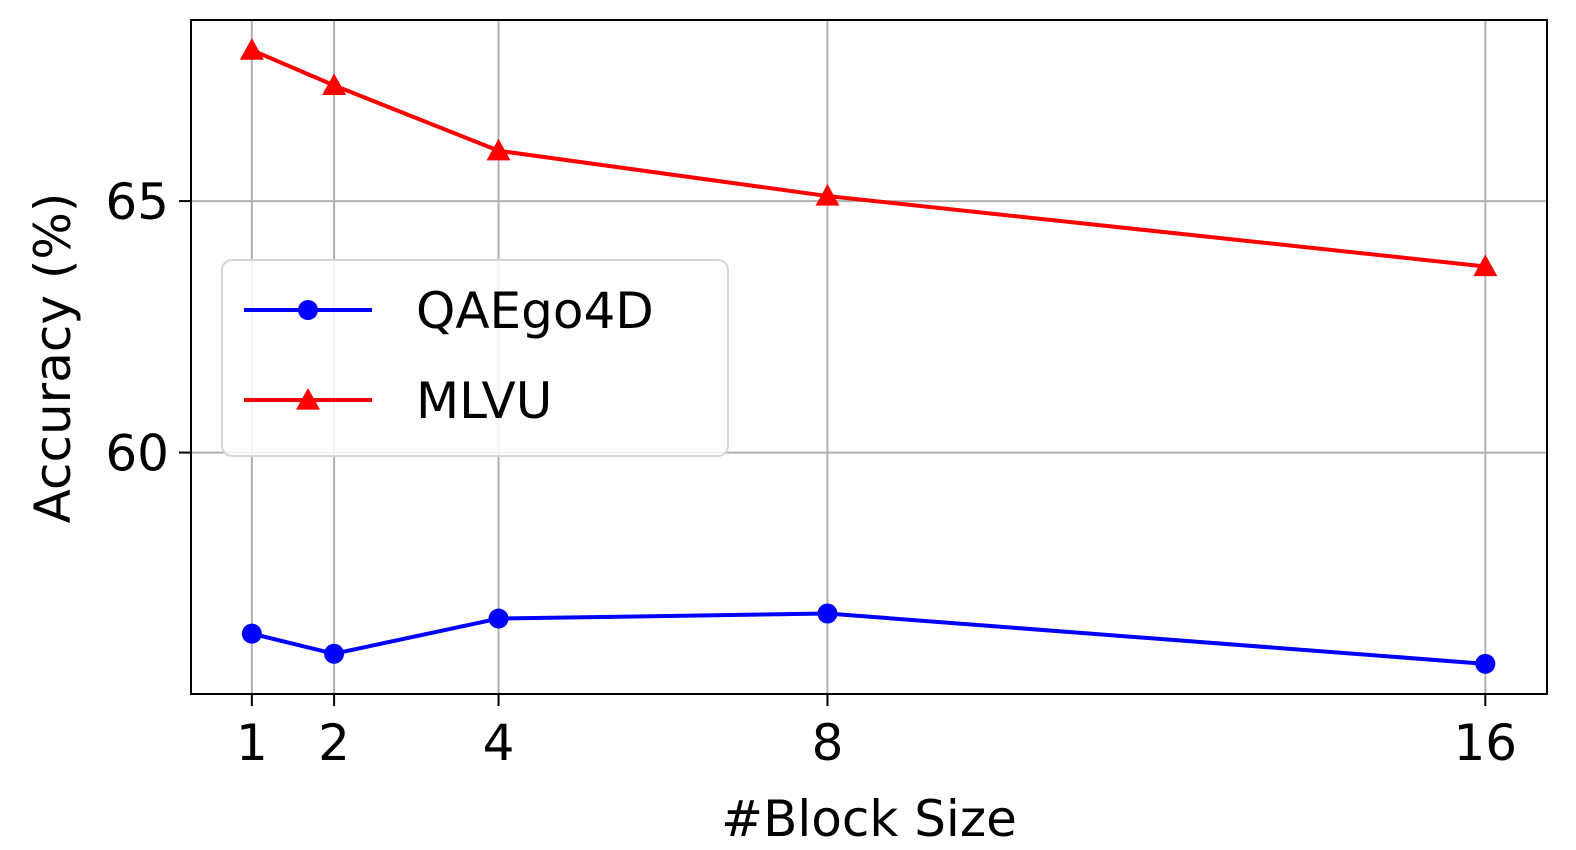 The image size is (1576, 850). Describe the element at coordinates (868, 638) in the screenshot. I see `series-qaego4d` at that location.